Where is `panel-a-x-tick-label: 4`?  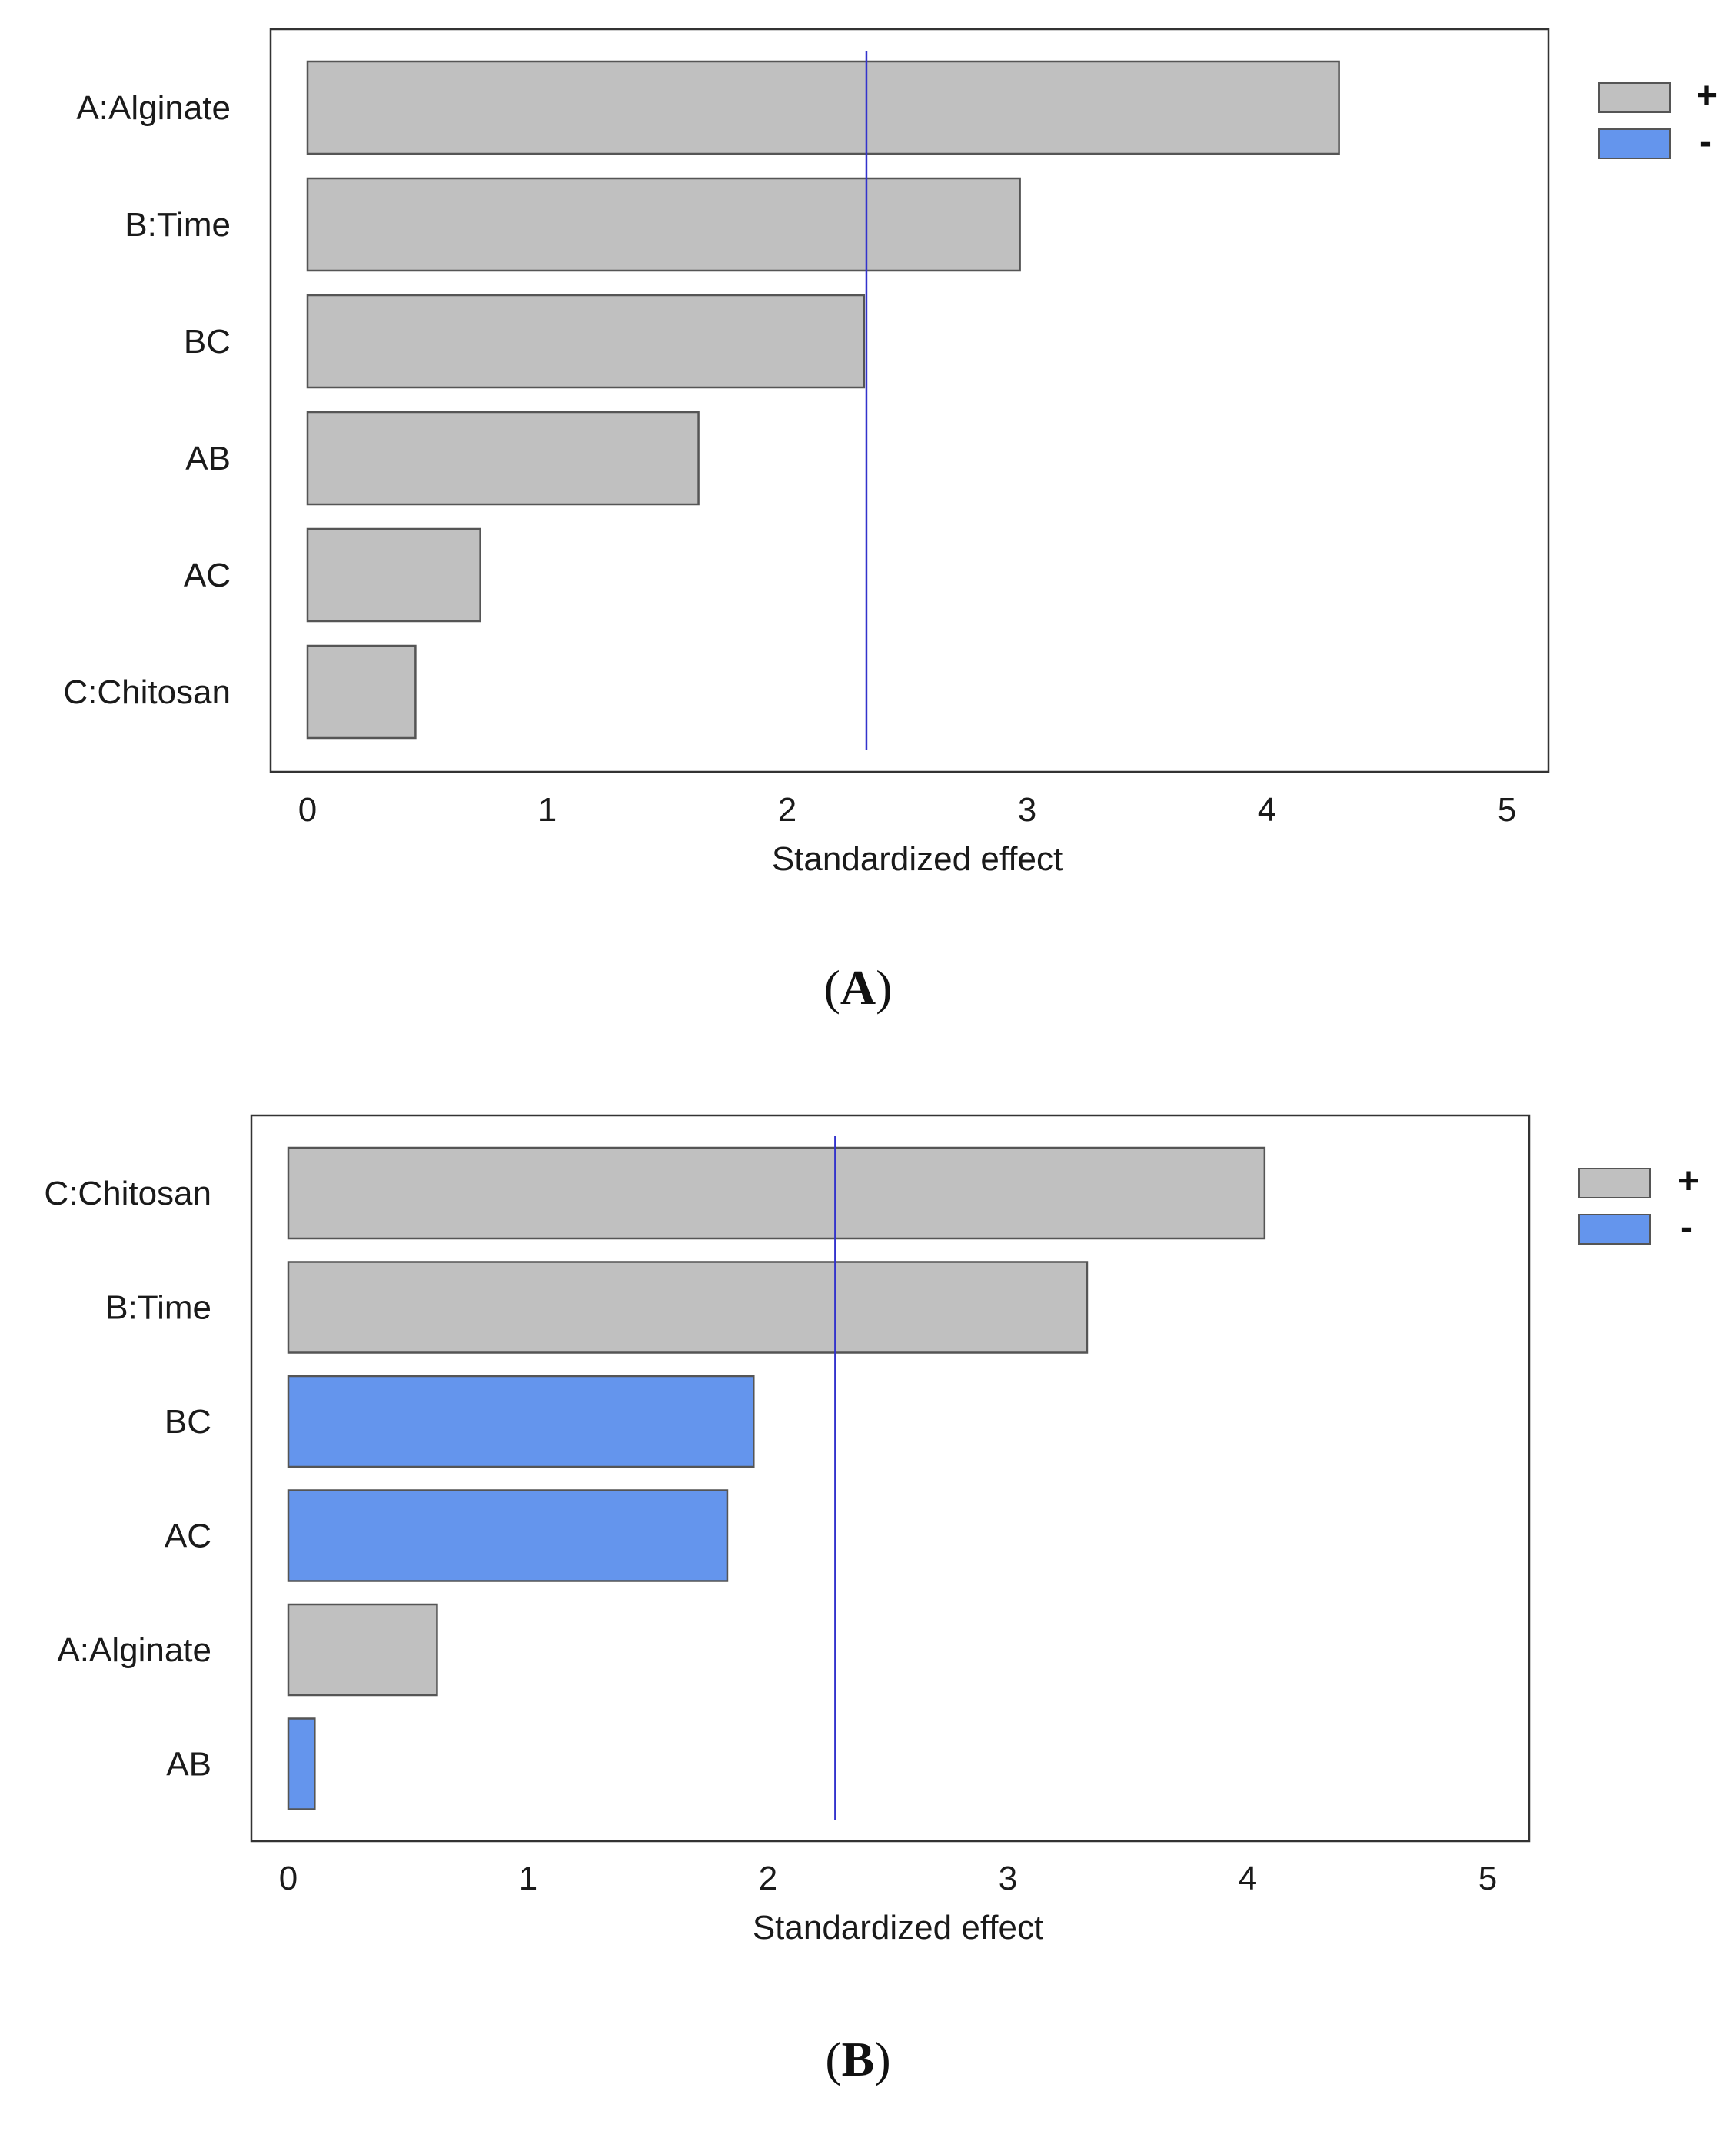
panel-a-x-tick-label: 4 is located at coordinates (1267, 810).